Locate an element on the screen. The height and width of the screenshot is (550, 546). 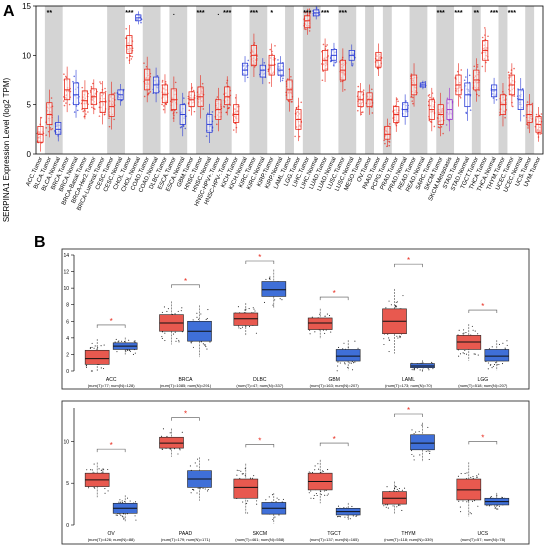
group-caption: (num(T)=47; num(N)=337) is located at coordinates (260, 385).